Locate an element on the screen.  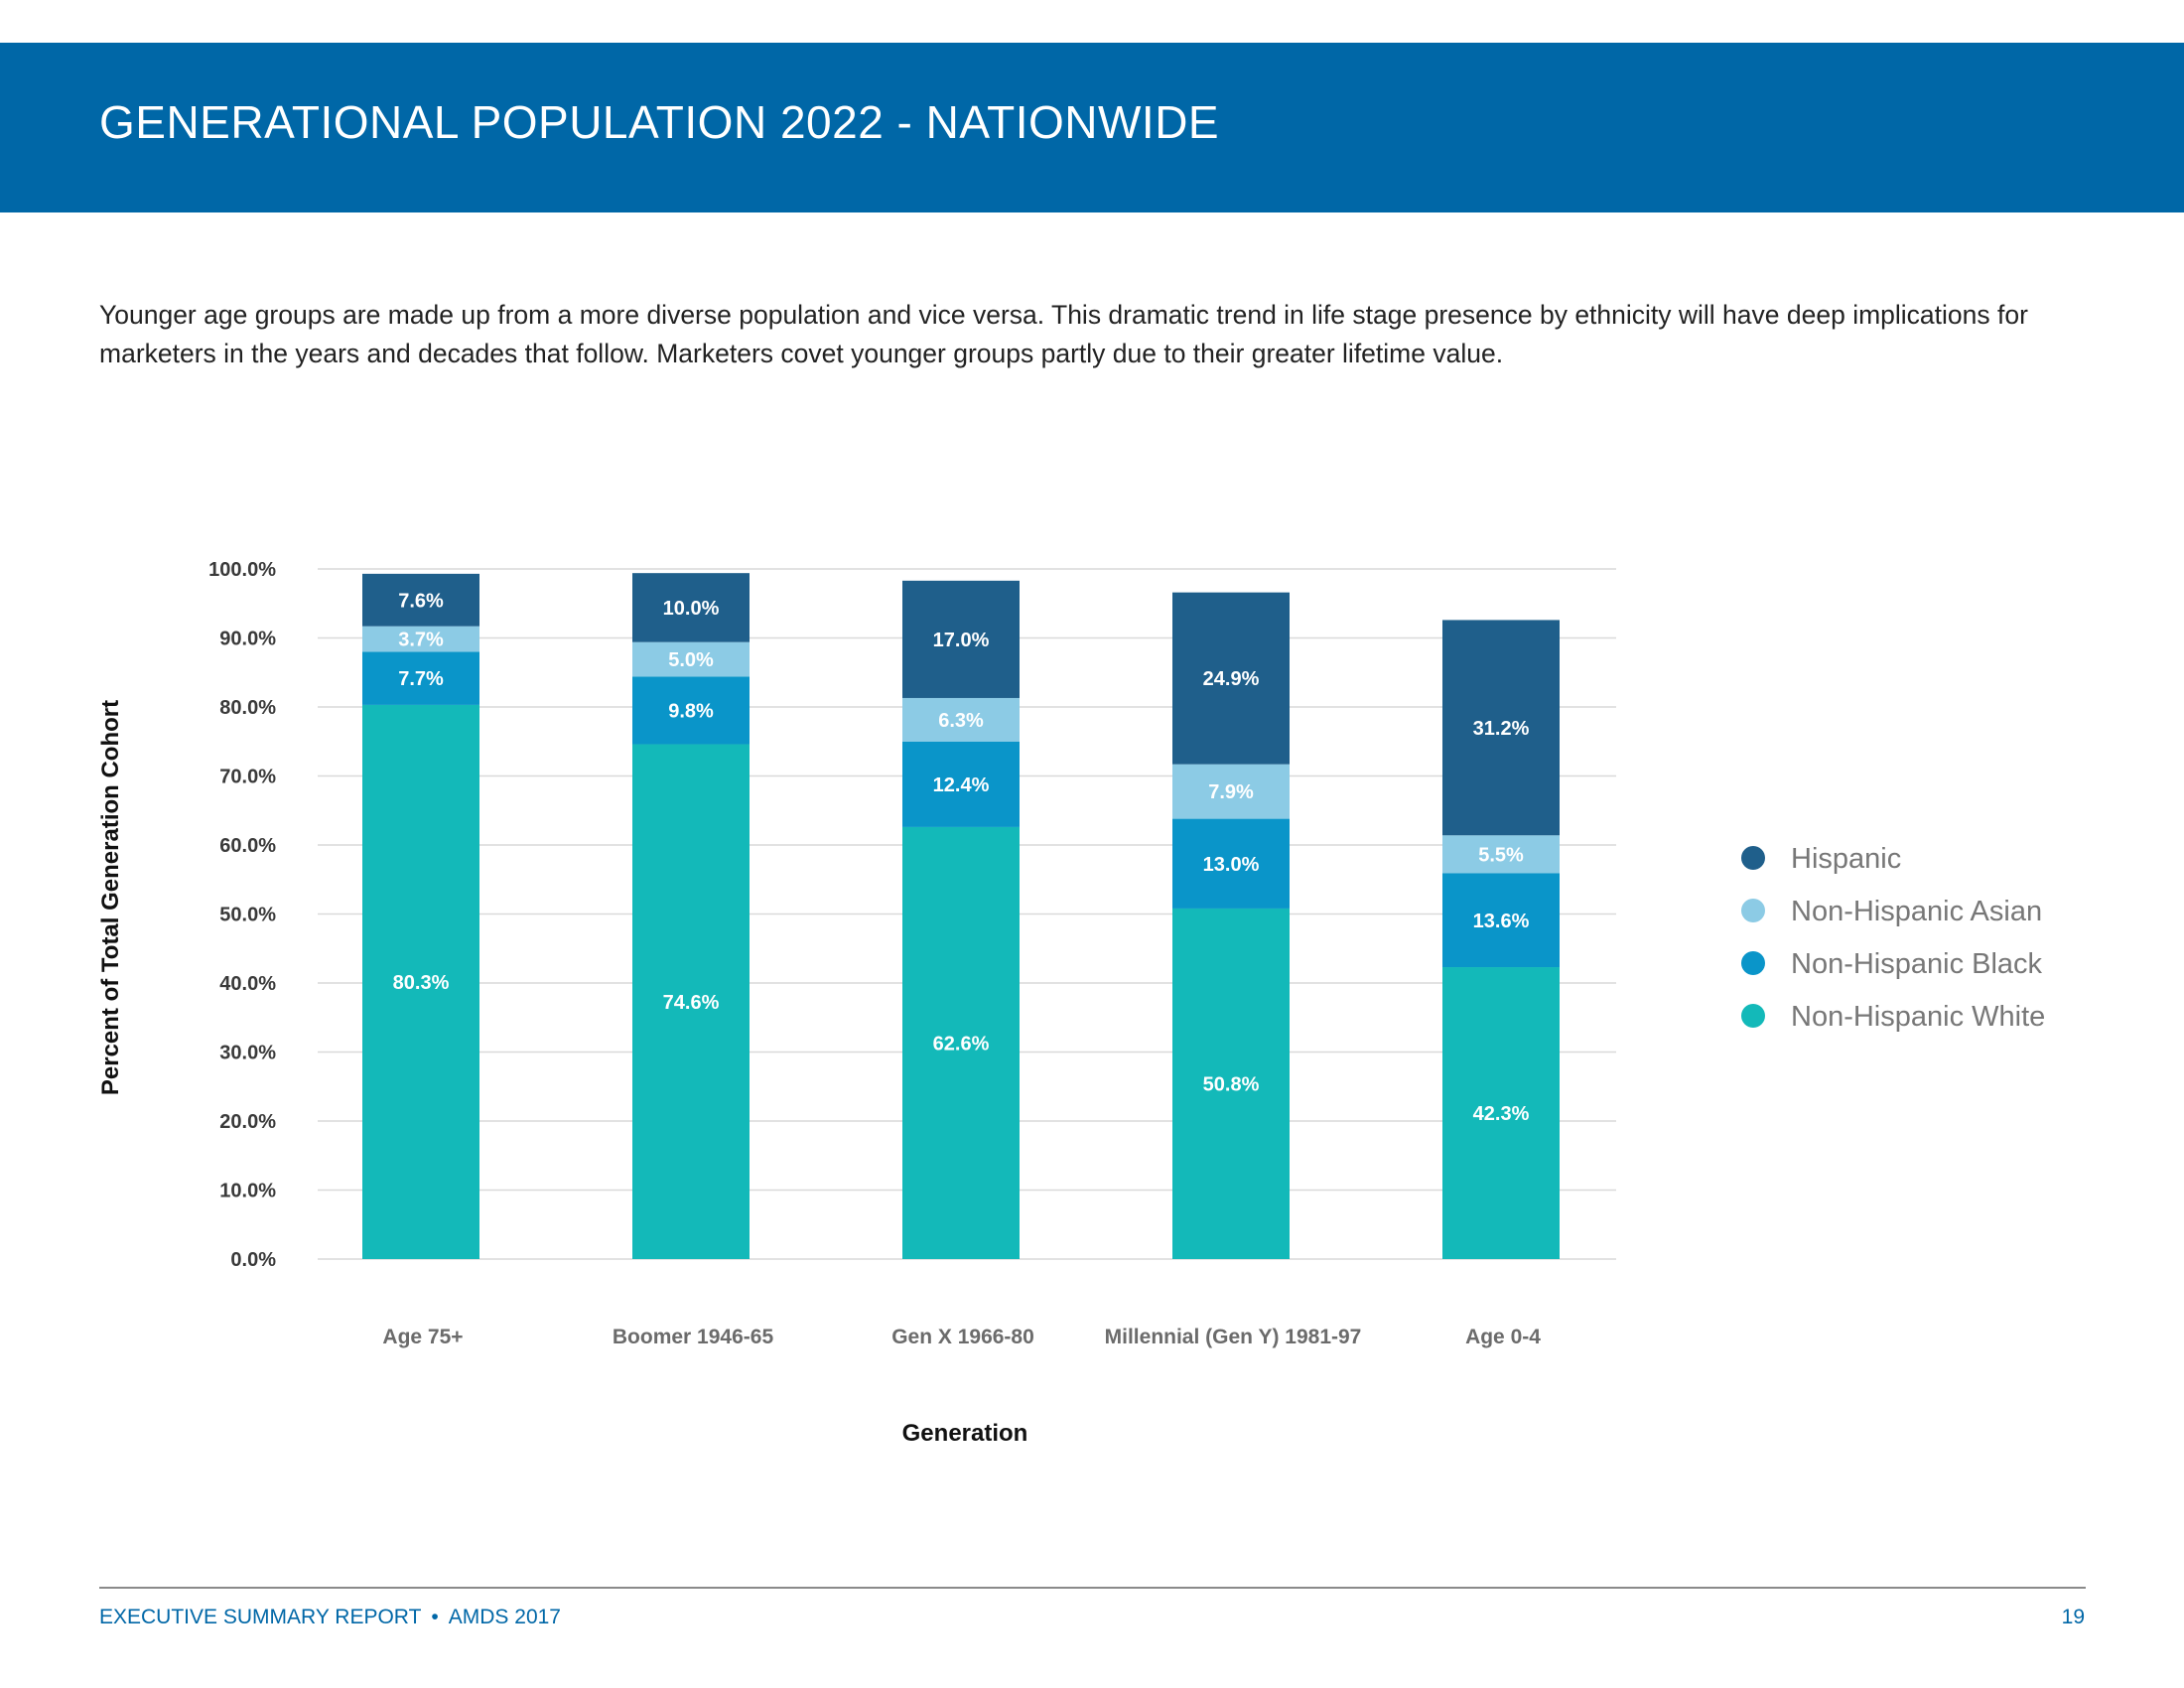
data-label: 31.2% is located at coordinates (1501, 729).